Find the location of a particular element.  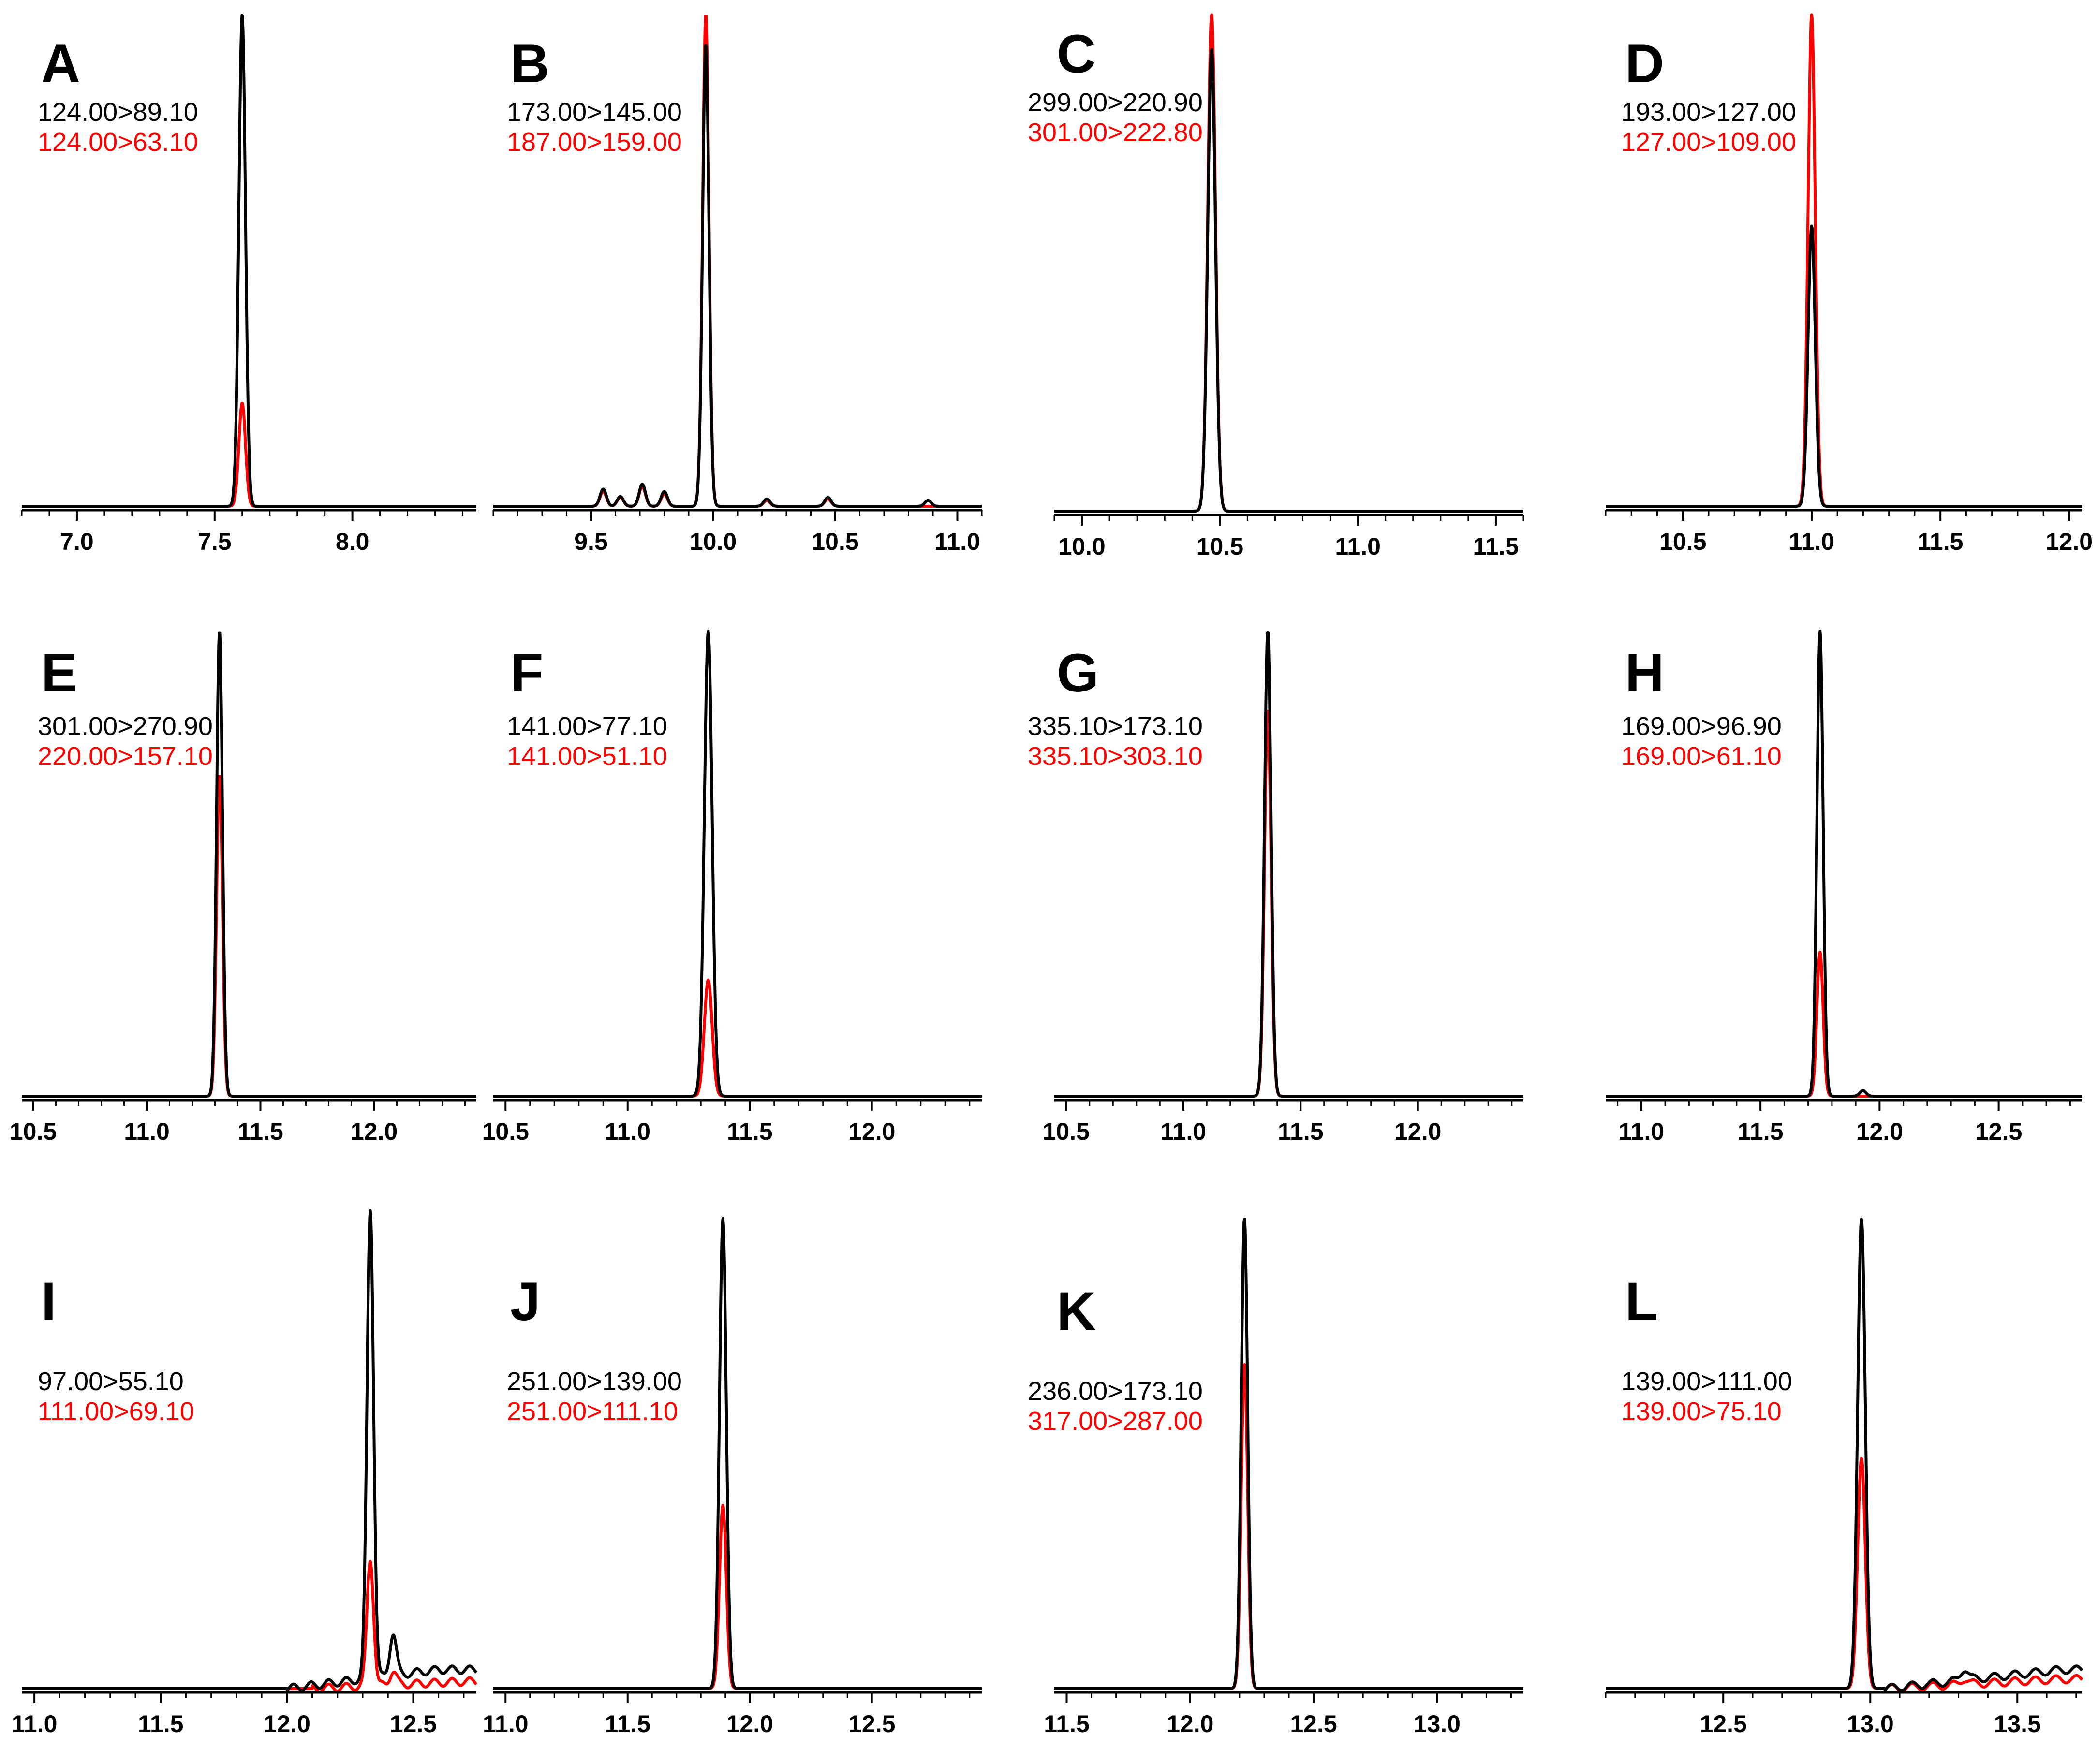

panel-letter: D is located at coordinates (1644, 63).